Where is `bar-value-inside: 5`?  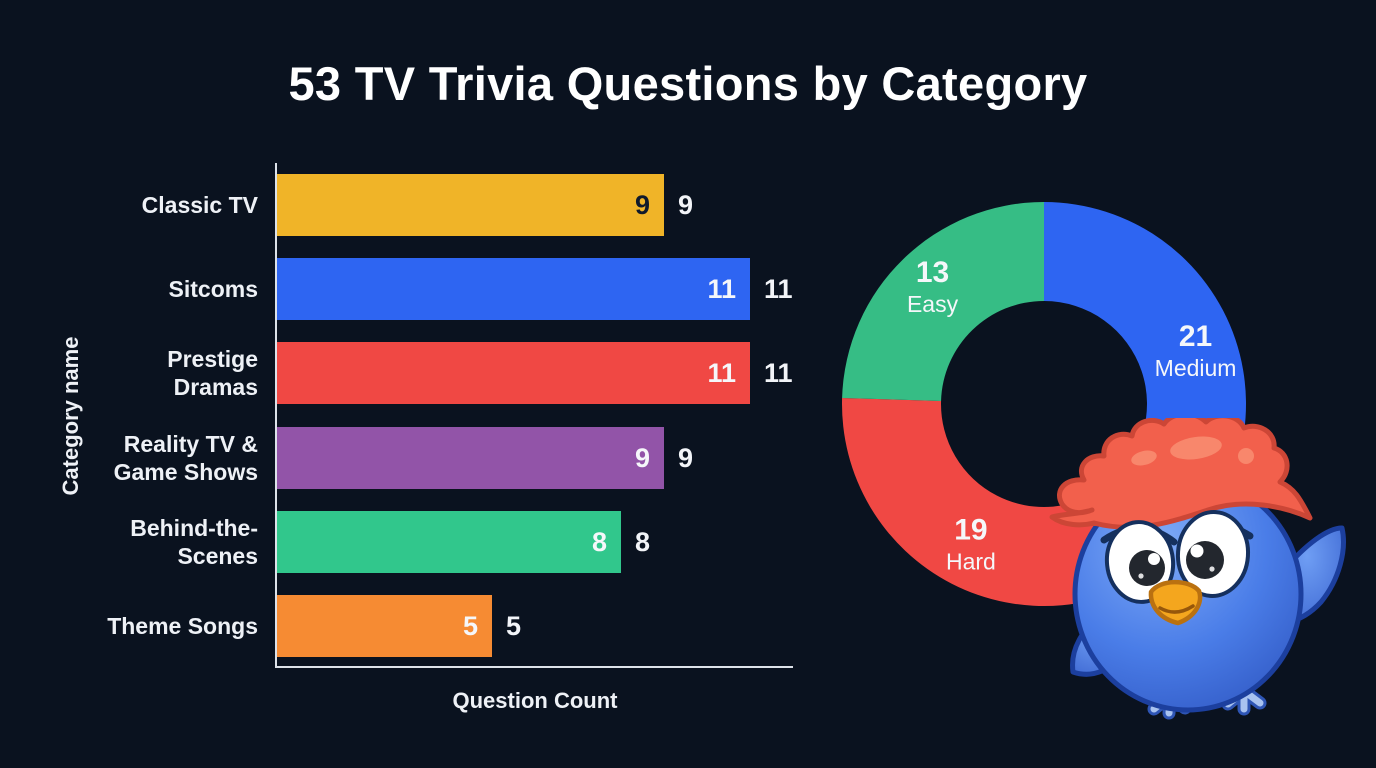 bar-value-inside: 5 is located at coordinates (470, 625).